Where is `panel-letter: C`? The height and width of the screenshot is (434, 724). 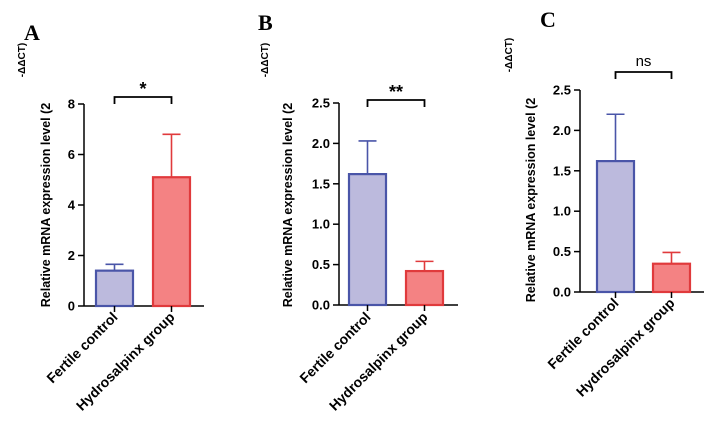
panel-letter: C is located at coordinates (548, 19).